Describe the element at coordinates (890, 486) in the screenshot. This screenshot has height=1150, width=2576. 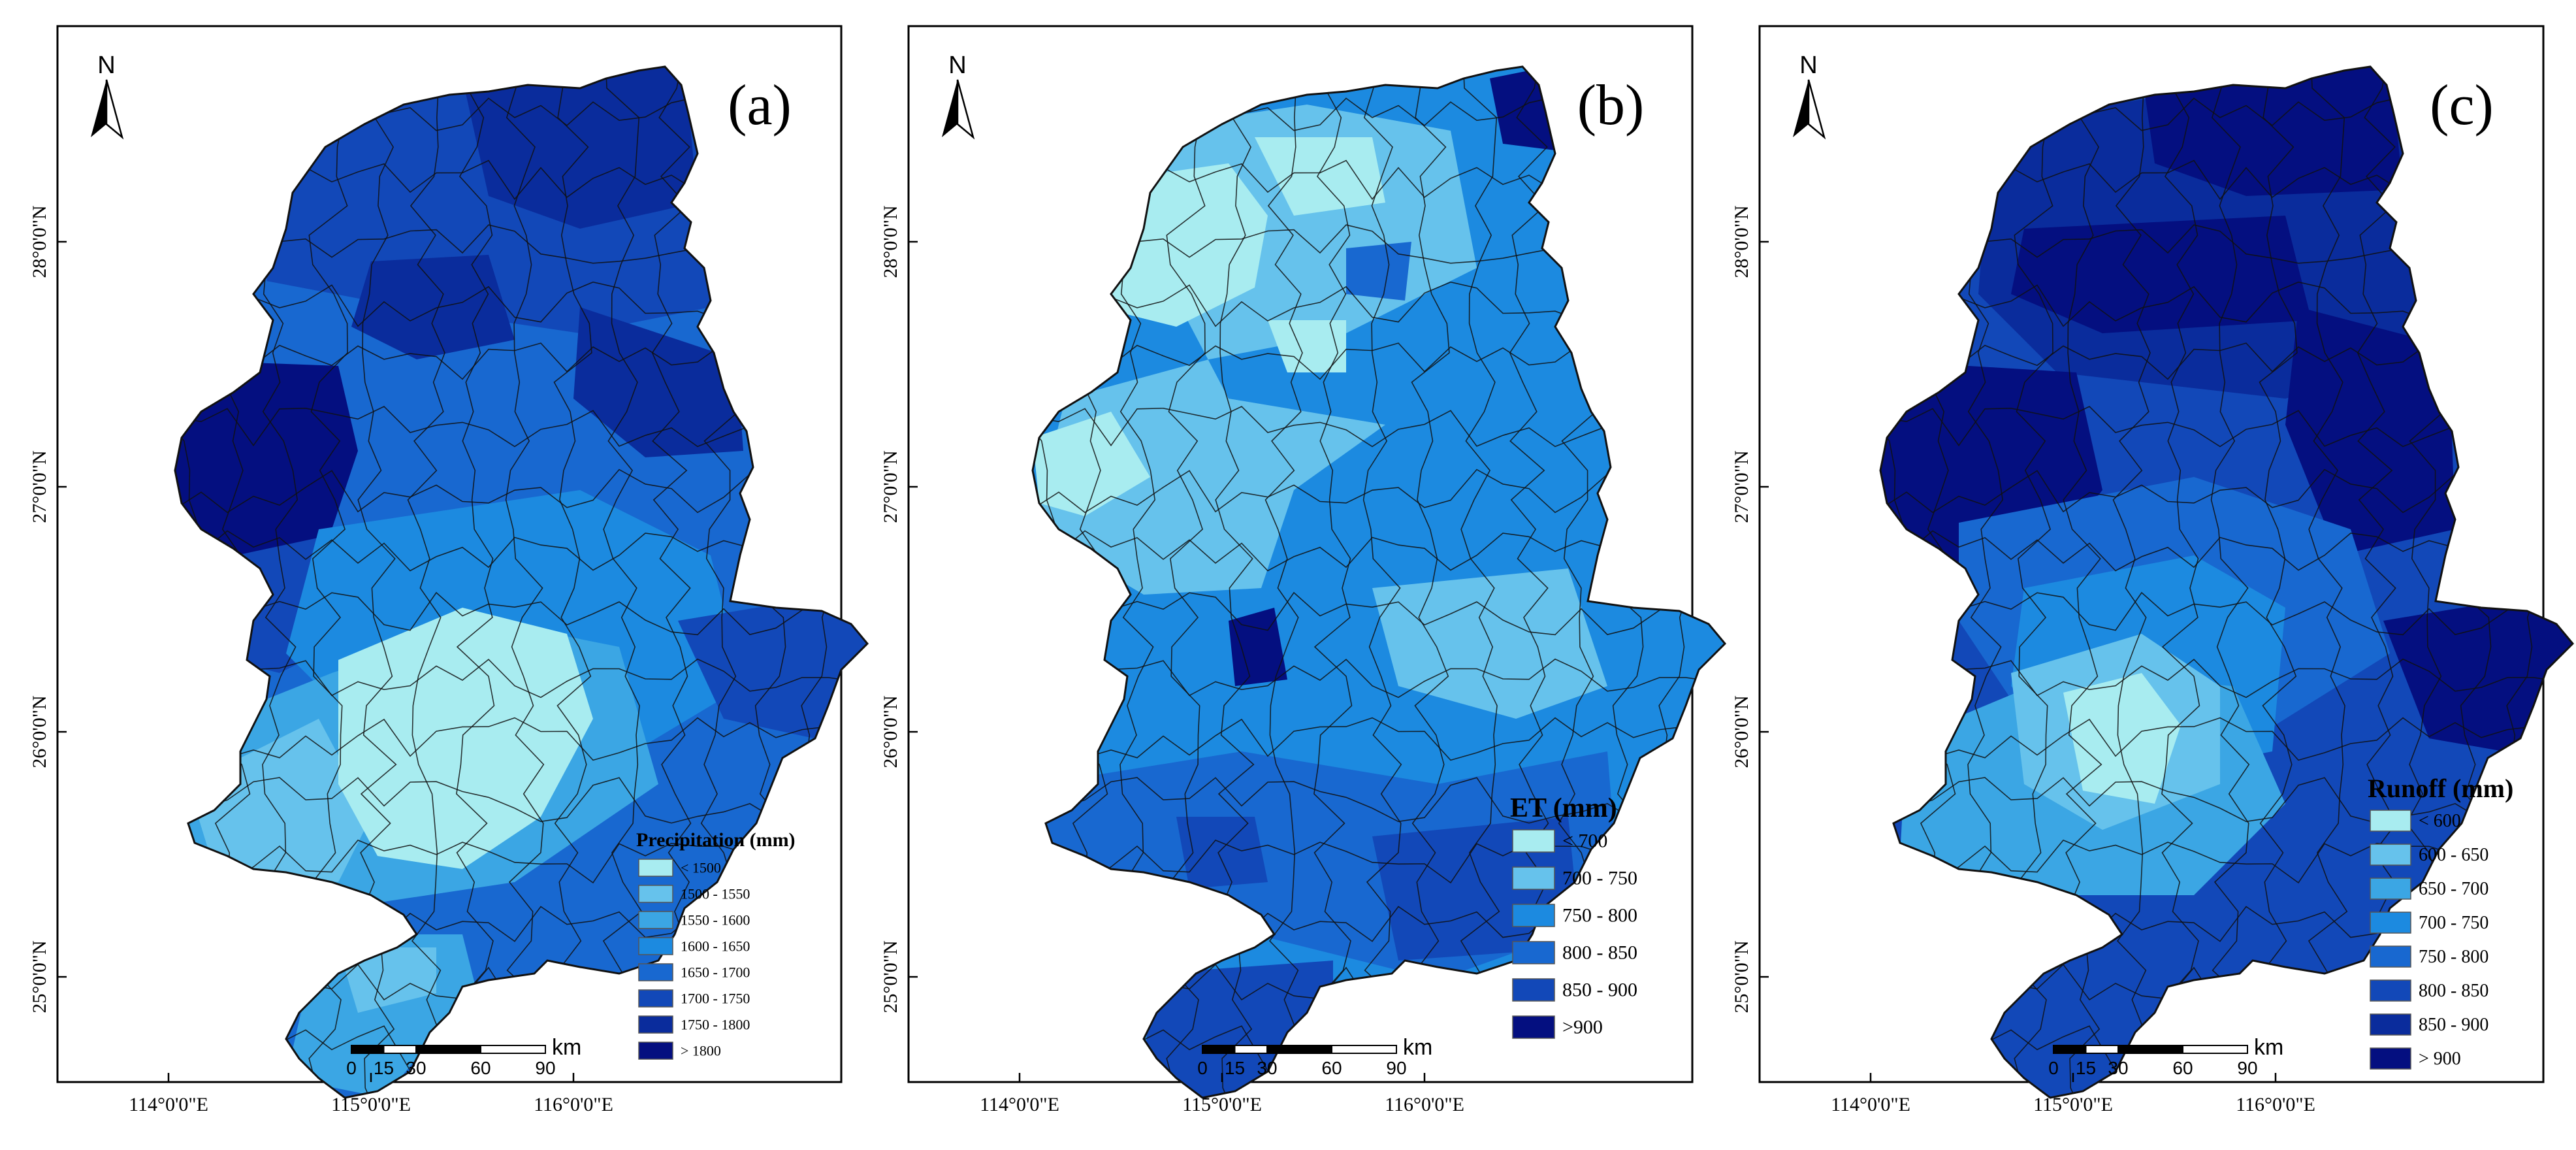
I see `lat-label: 27°0'0"N` at that location.